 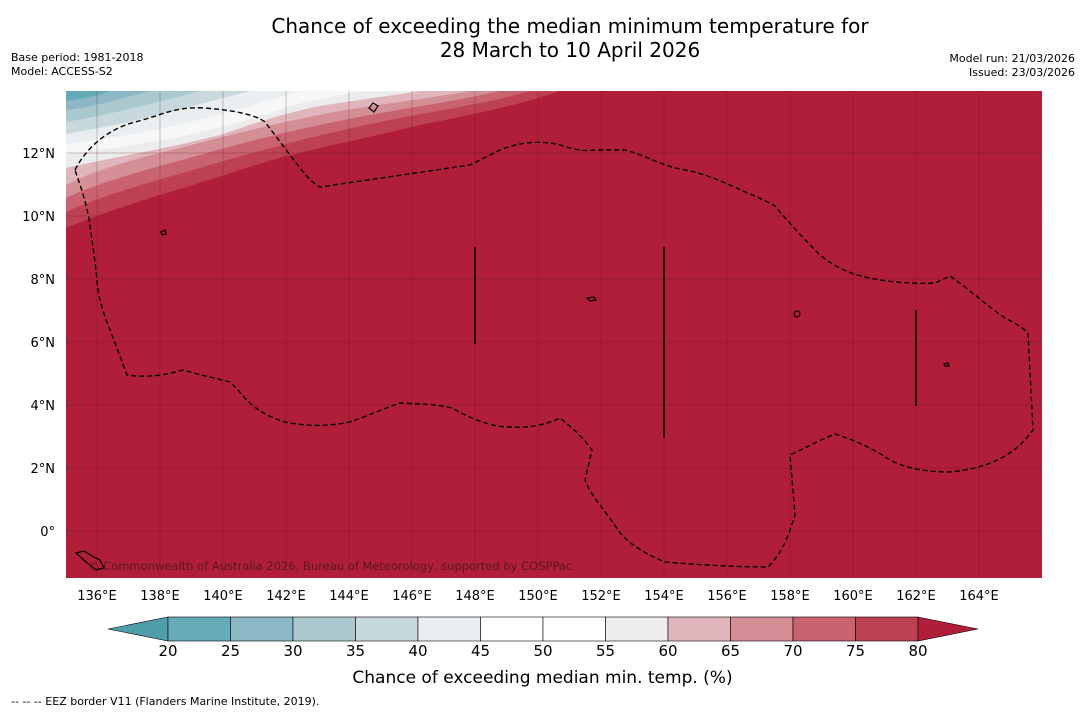 I want to click on lon-label: 154°E, so click(x=664, y=596).